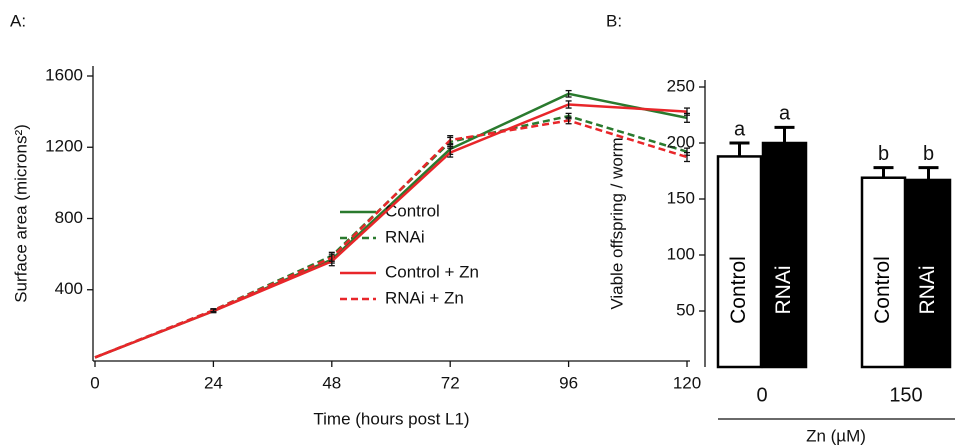 This screenshot has width=958, height=447. I want to click on panel-label: B:, so click(614, 20).